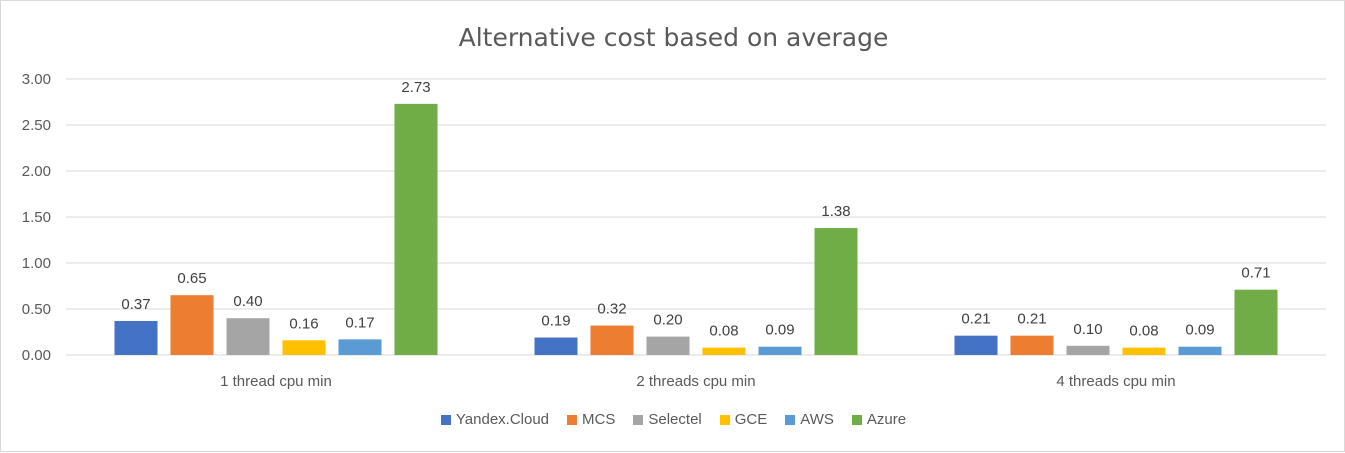 The height and width of the screenshot is (453, 1345). I want to click on data-label: 0.17, so click(359, 322).